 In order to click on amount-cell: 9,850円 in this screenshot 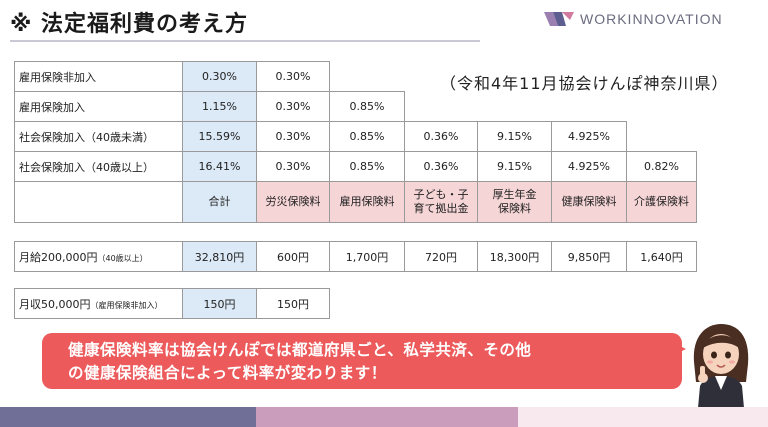, I will do `click(589, 256)`.